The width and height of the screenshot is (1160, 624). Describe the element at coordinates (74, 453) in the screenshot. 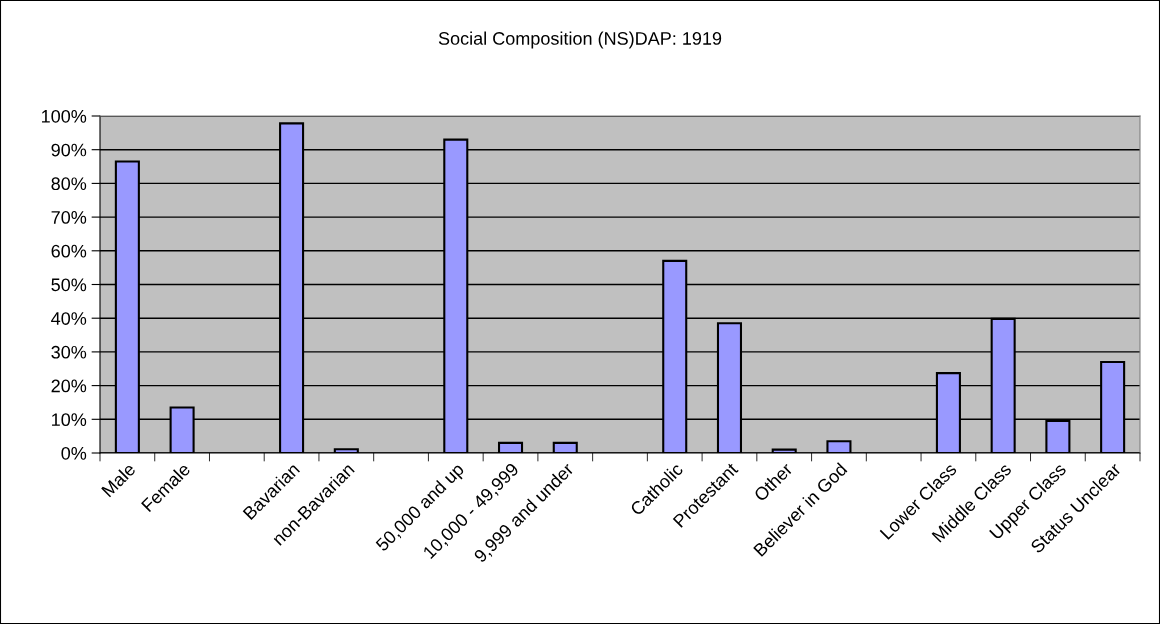

I see `y-tick-label: 0%` at that location.